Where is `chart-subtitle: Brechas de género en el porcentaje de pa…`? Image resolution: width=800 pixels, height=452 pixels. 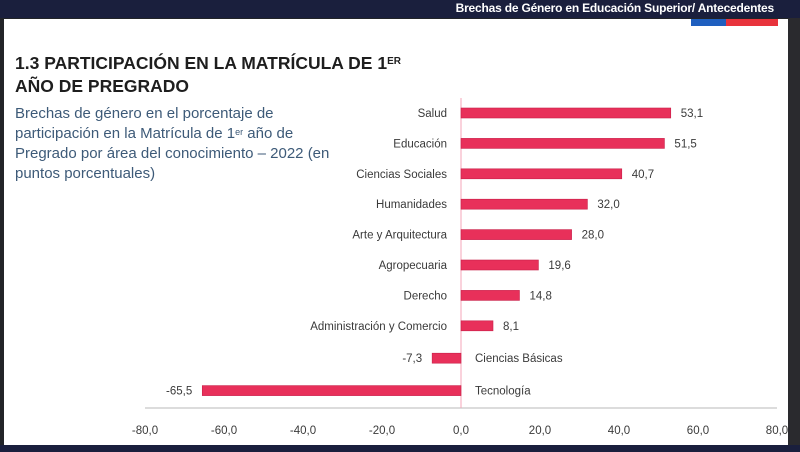
chart-subtitle: Brechas de género en el porcentaje de pa… is located at coordinates (175, 144).